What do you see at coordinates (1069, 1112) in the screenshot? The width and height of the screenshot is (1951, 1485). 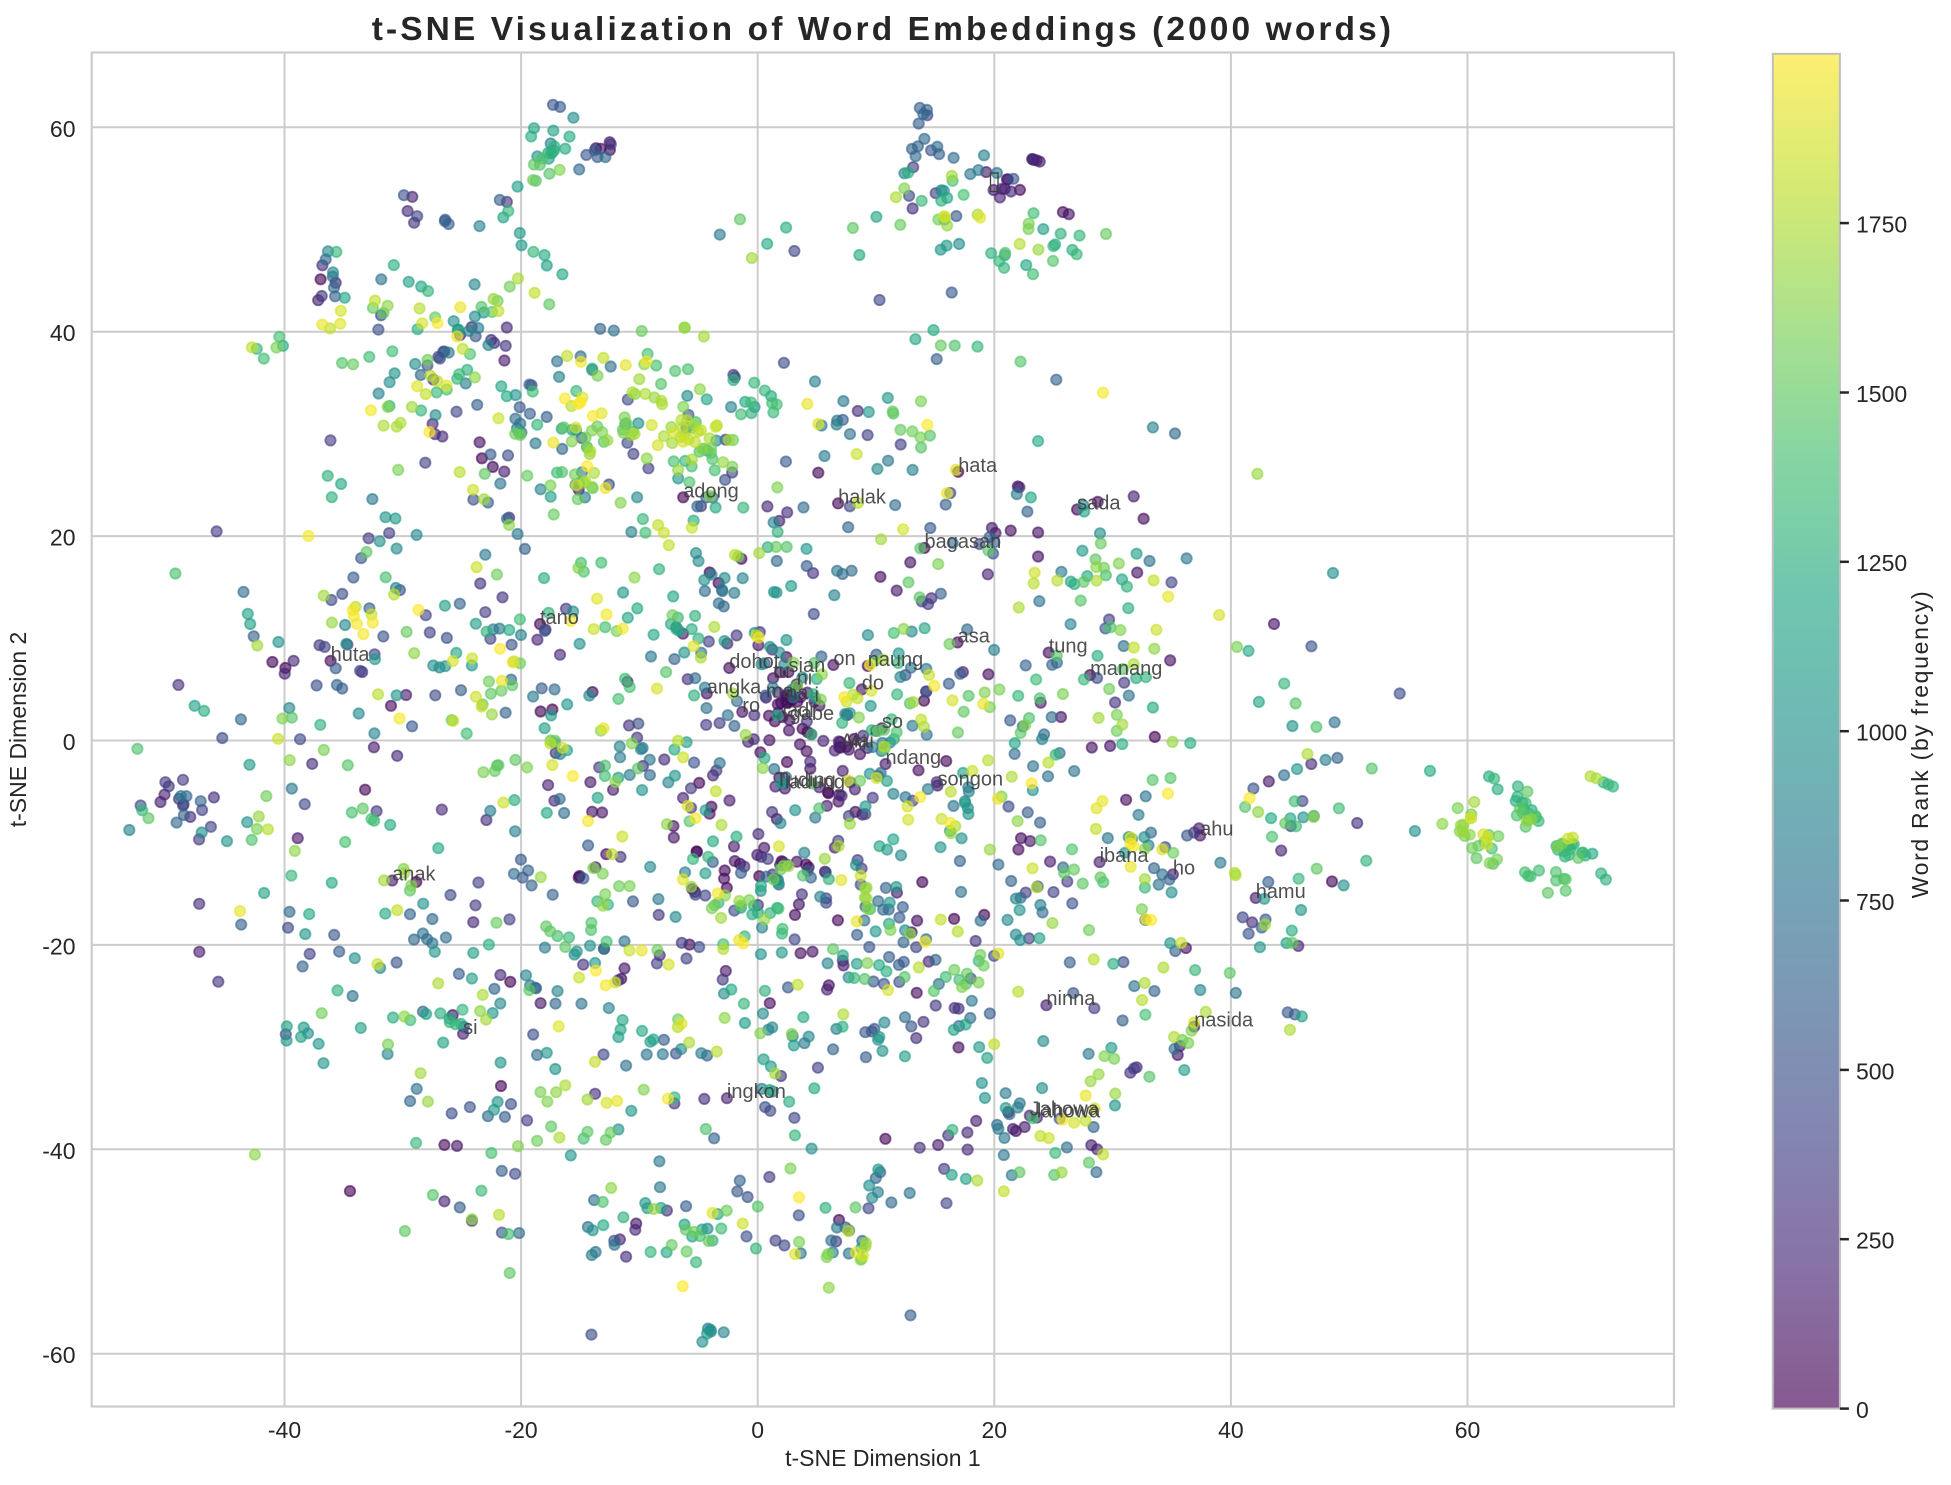 I see `svg-text: lahowa` at bounding box center [1069, 1112].